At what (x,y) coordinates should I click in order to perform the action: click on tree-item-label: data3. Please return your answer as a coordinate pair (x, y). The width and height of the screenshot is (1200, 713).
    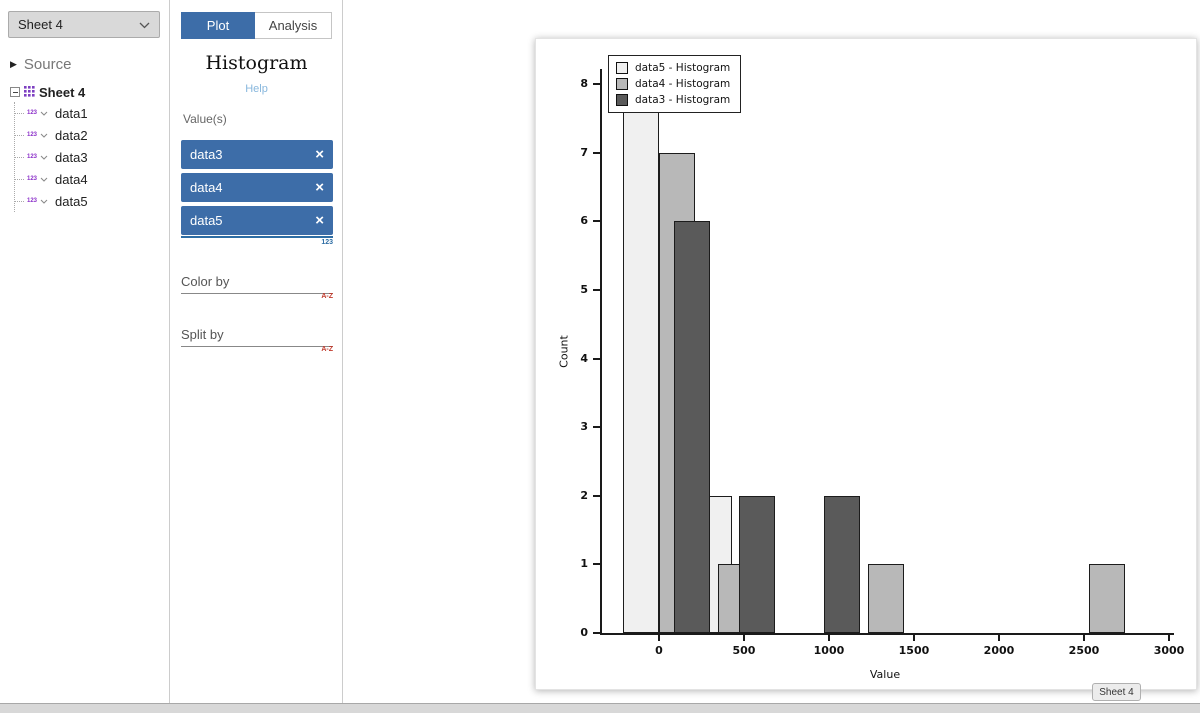
    Looking at the image, I should click on (71, 157).